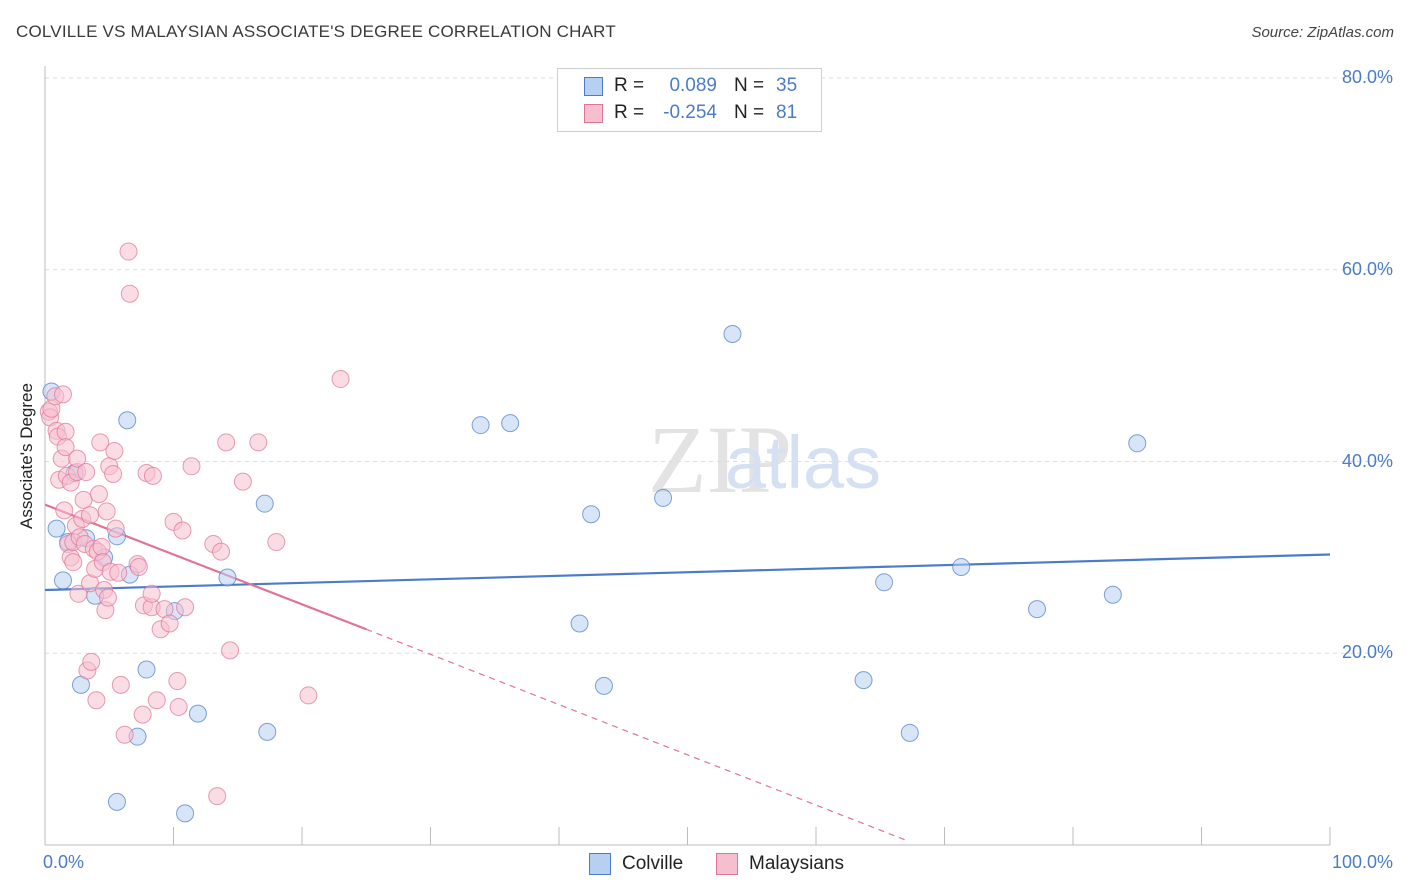 The width and height of the screenshot is (1406, 892). What do you see at coordinates (690, 112) in the screenshot?
I see `r-value: -0.254` at bounding box center [690, 112].